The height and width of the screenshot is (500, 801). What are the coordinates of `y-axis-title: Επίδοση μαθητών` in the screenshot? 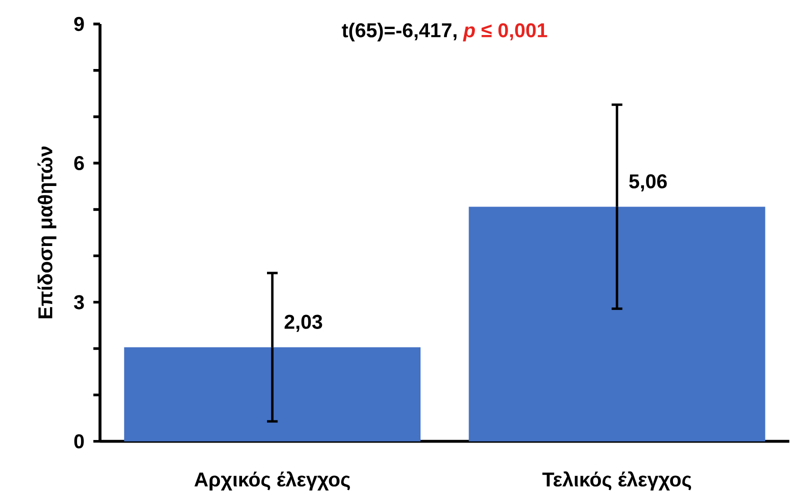 It's located at (46, 232).